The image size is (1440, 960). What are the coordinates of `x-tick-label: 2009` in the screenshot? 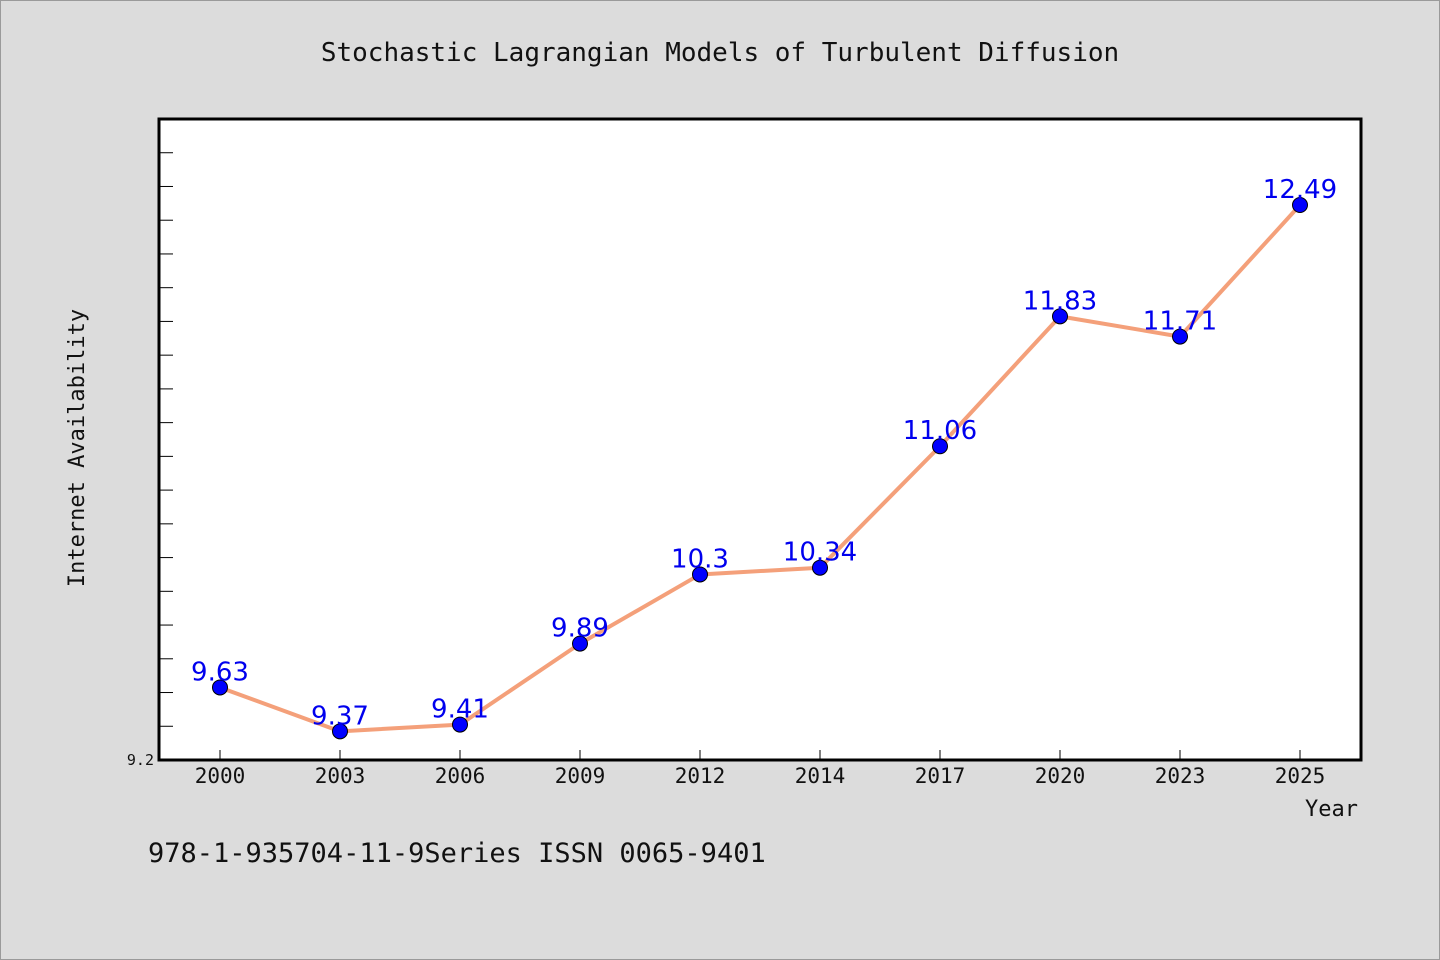 It's located at (580, 776).